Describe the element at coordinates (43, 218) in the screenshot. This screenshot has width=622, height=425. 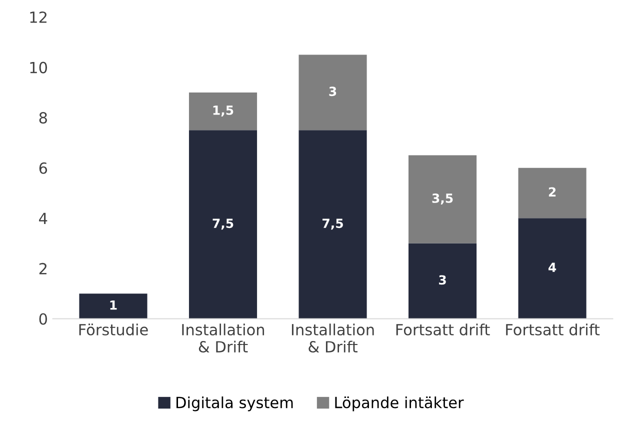
I see `y-tick-label: 4` at that location.